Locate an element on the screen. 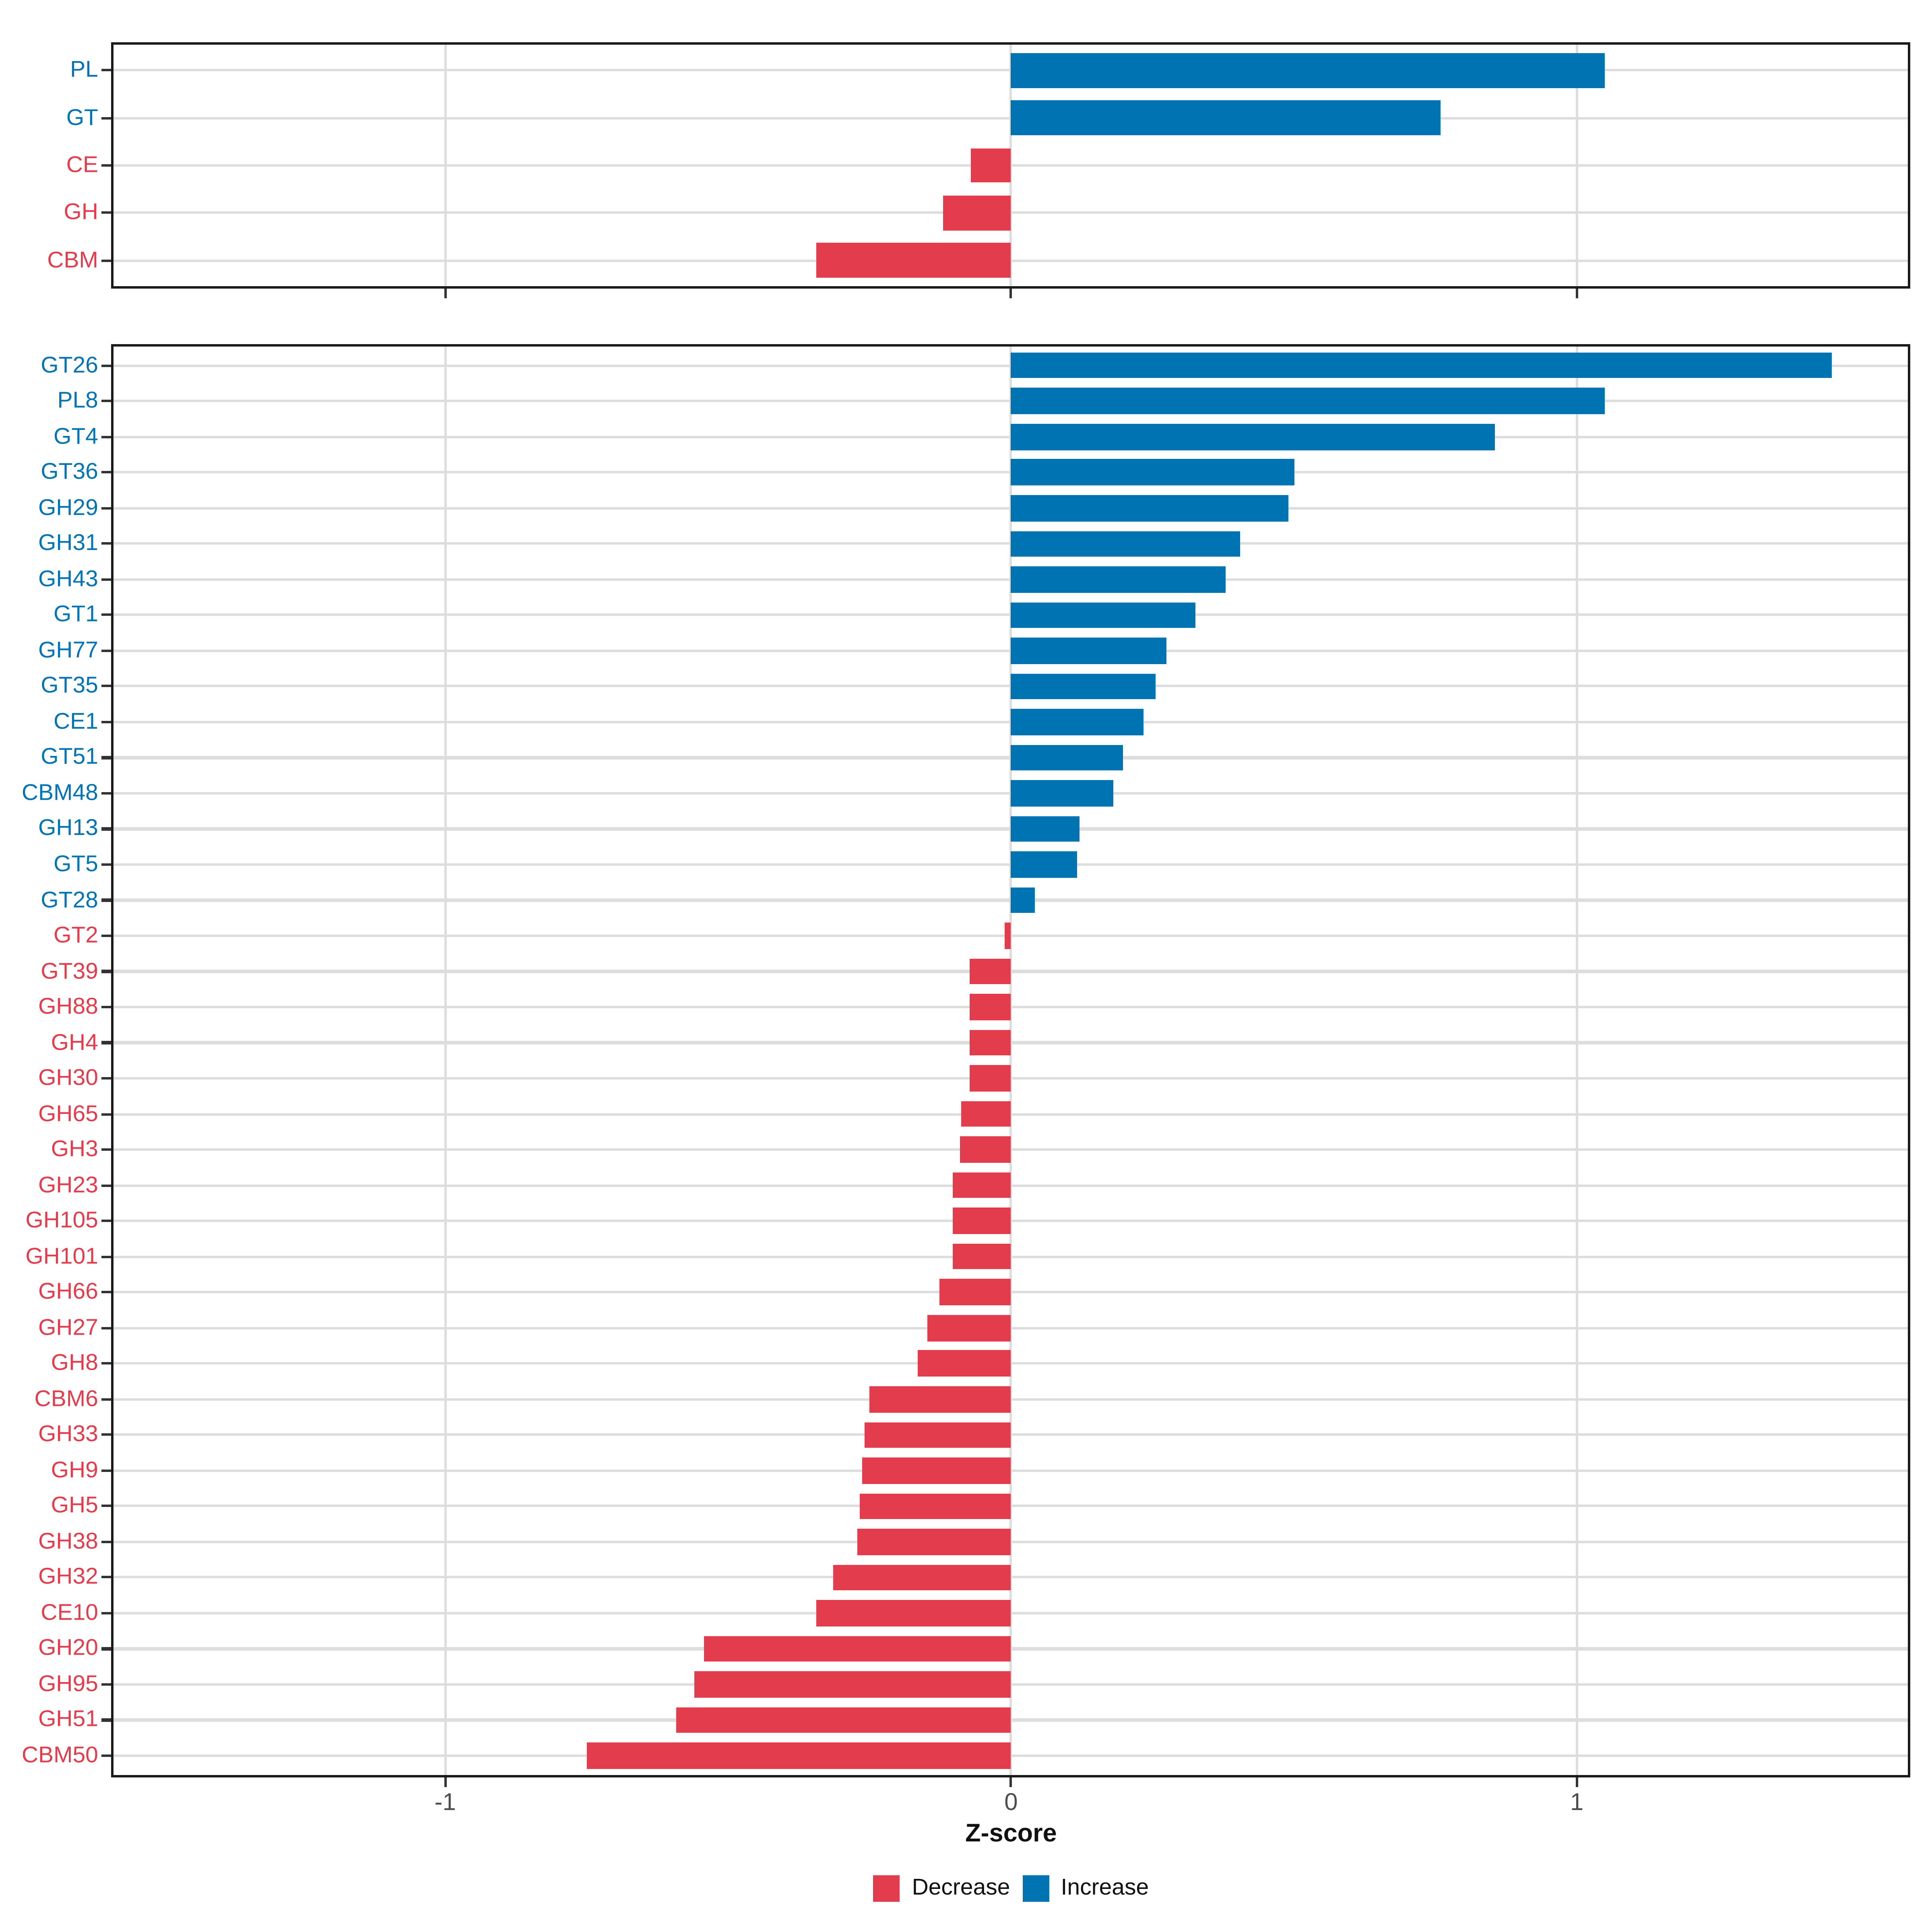 The height and width of the screenshot is (1932, 1932). bar-GH8 is located at coordinates (964, 1363).